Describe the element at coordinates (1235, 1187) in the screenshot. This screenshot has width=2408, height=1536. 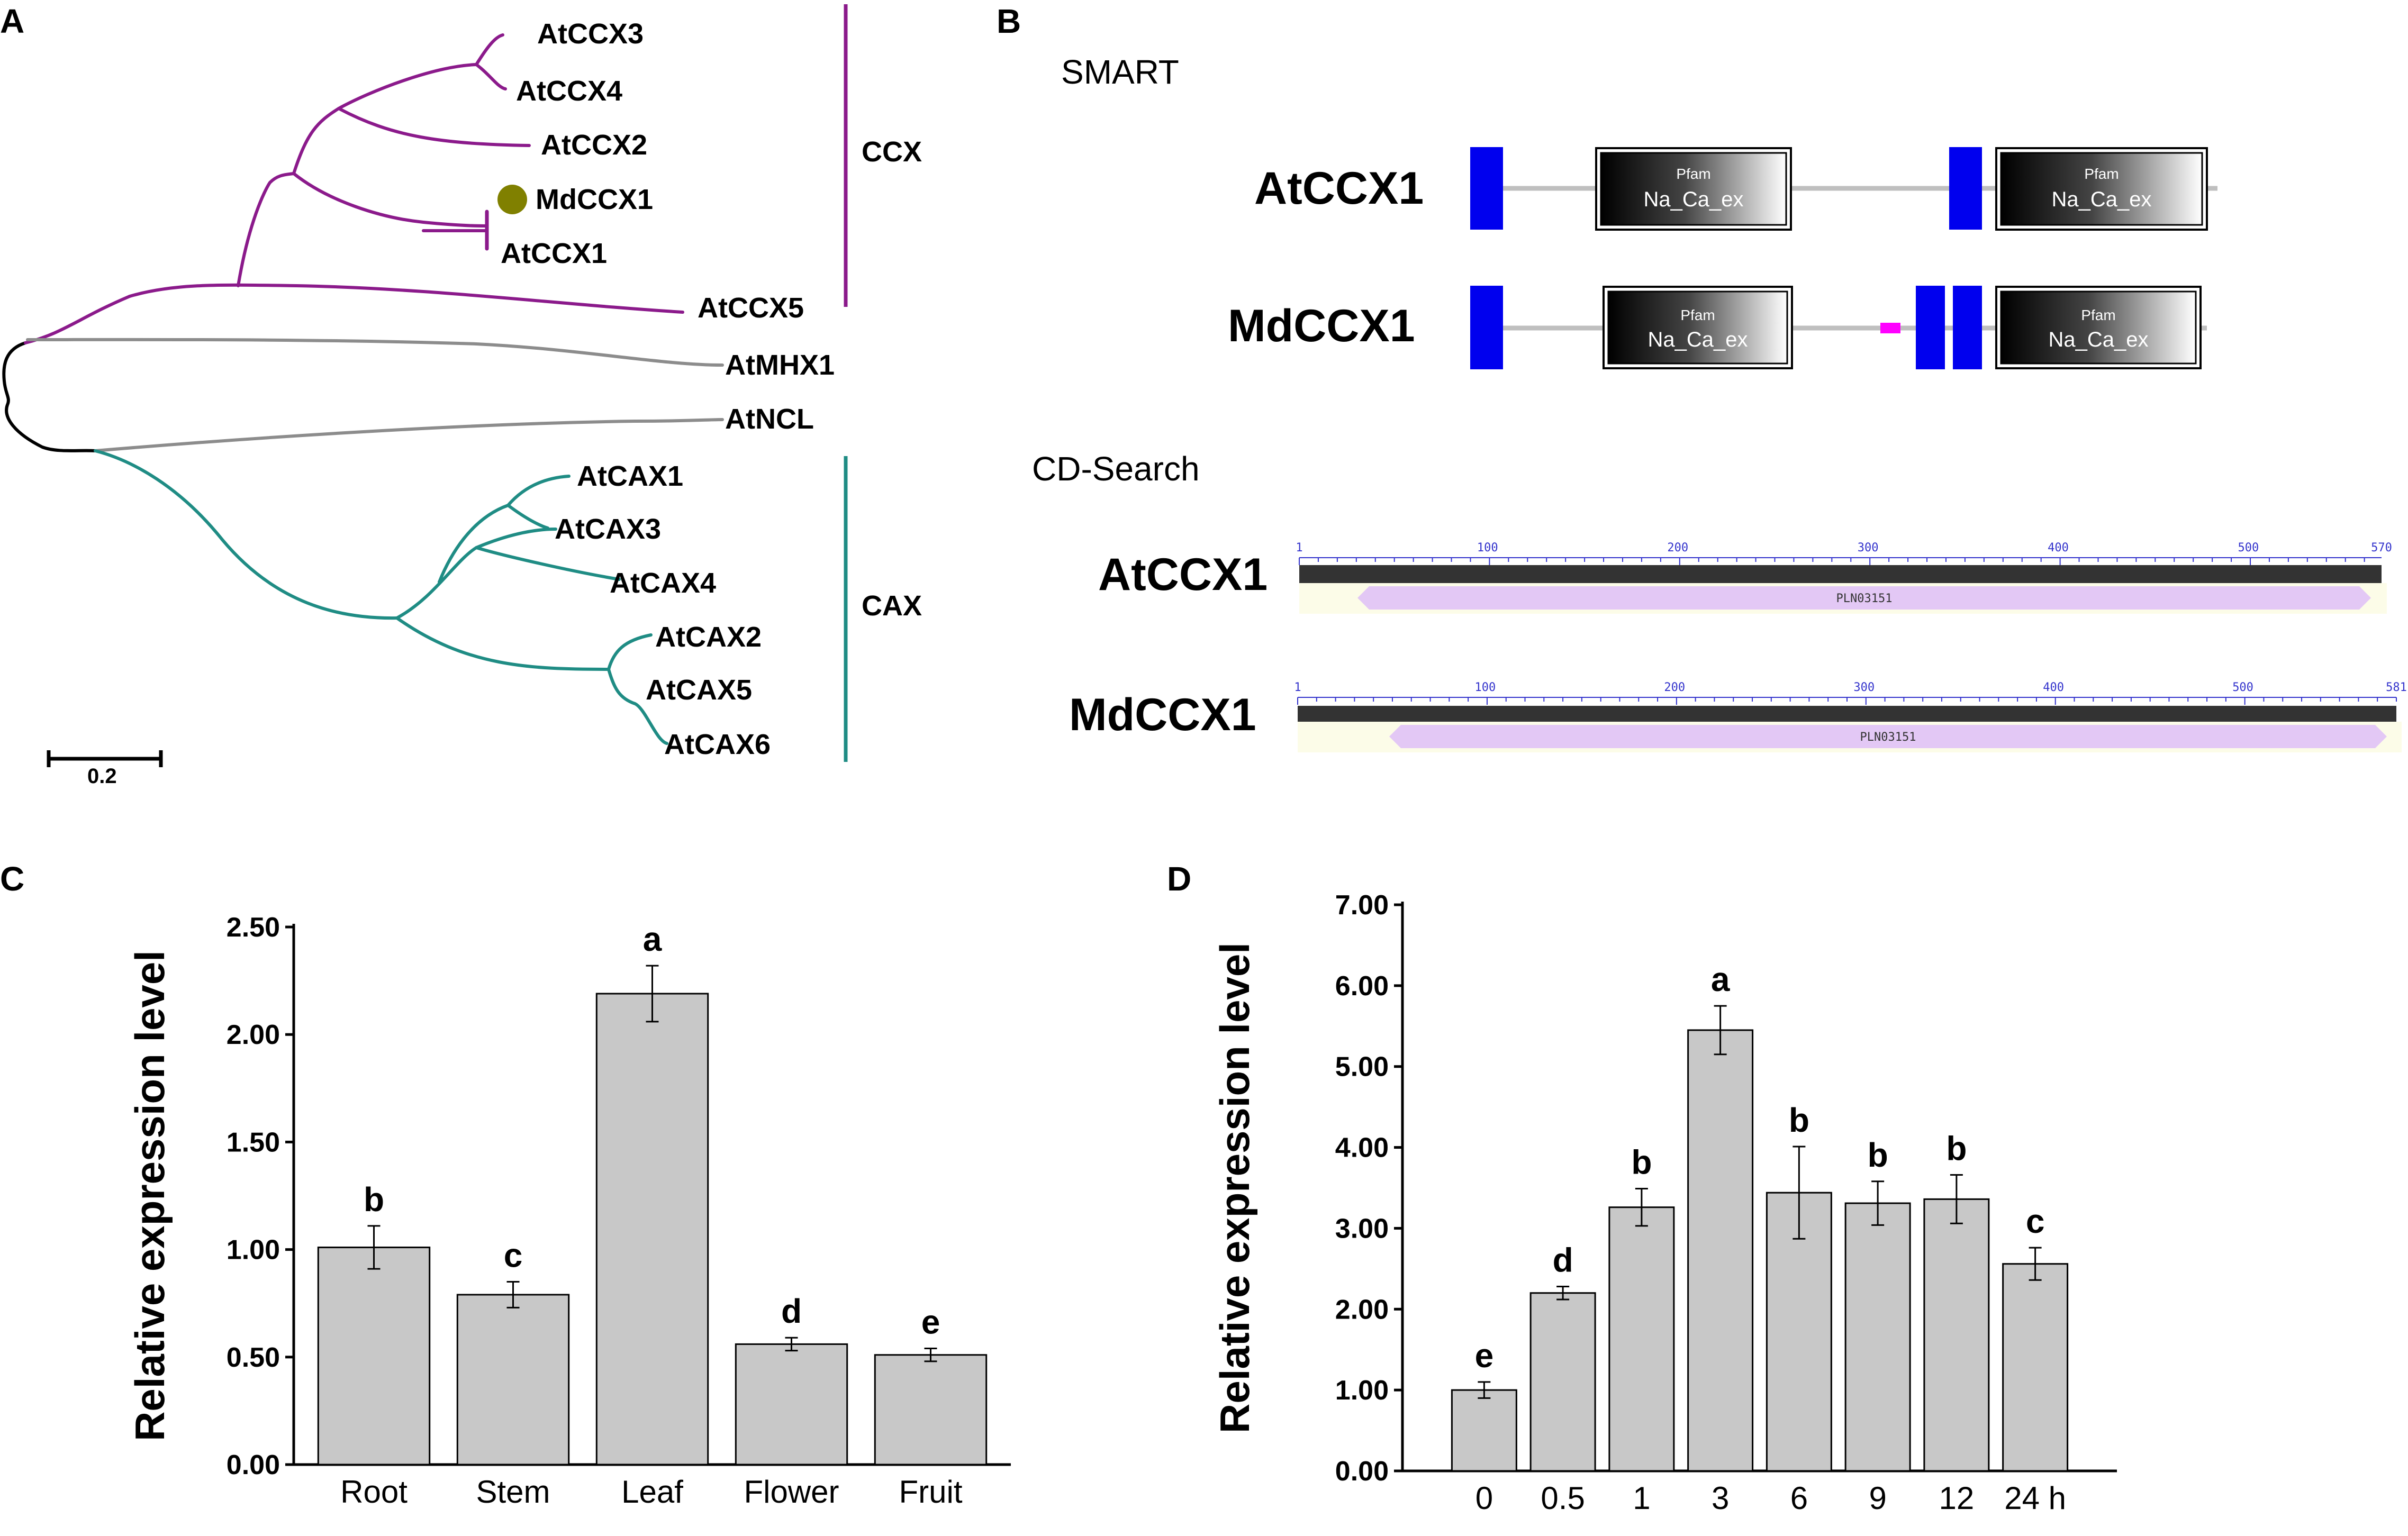
I see `y-axis-label: Relative expression level` at that location.